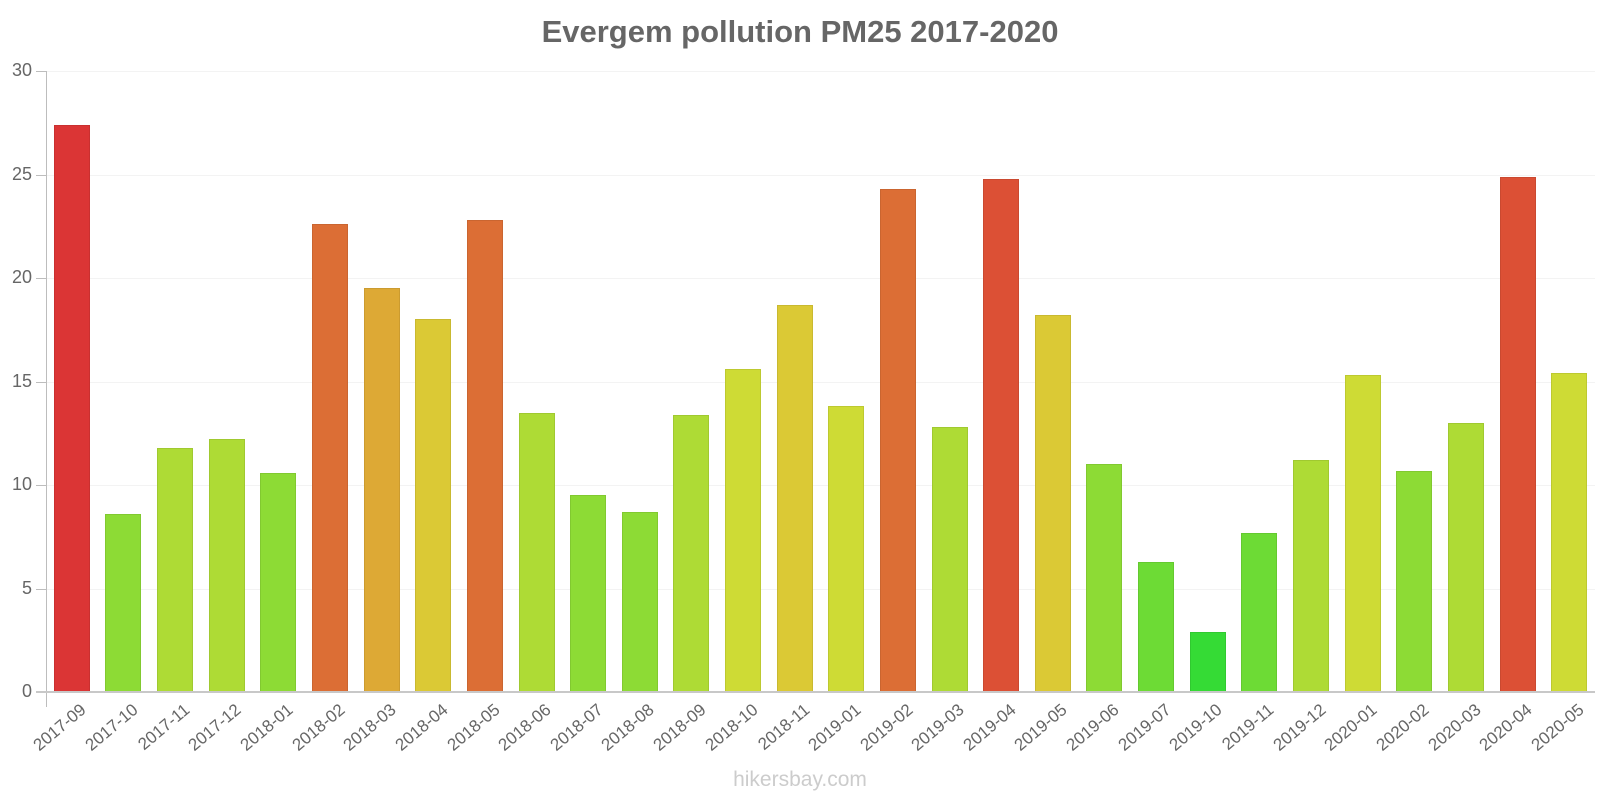 The width and height of the screenshot is (1600, 800). I want to click on x-tick-label: 2018-01, so click(266, 727).